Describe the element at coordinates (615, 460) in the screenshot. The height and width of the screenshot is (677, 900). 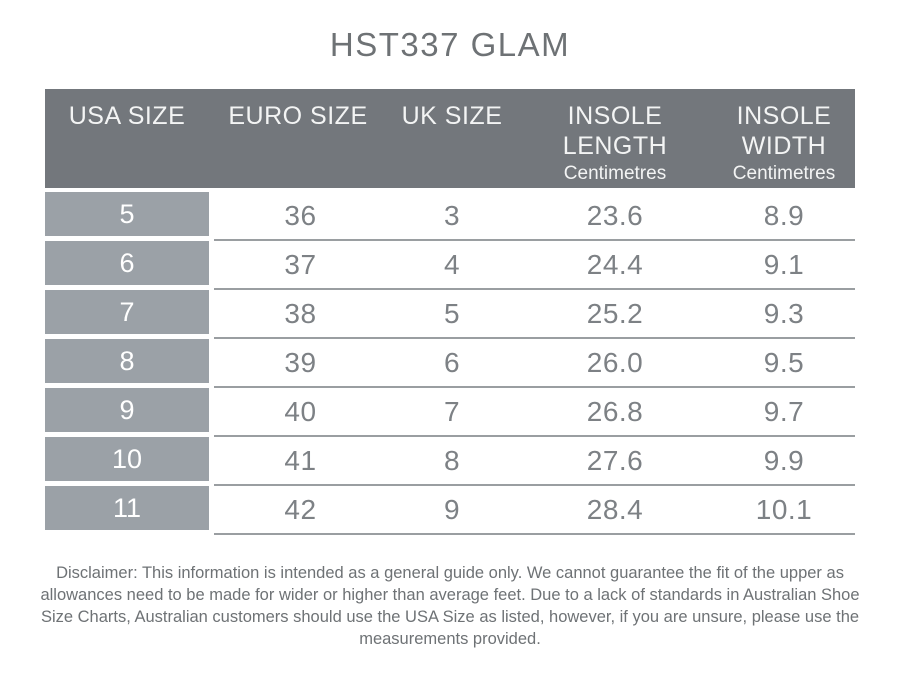
I see `table-cell: 27.6` at that location.